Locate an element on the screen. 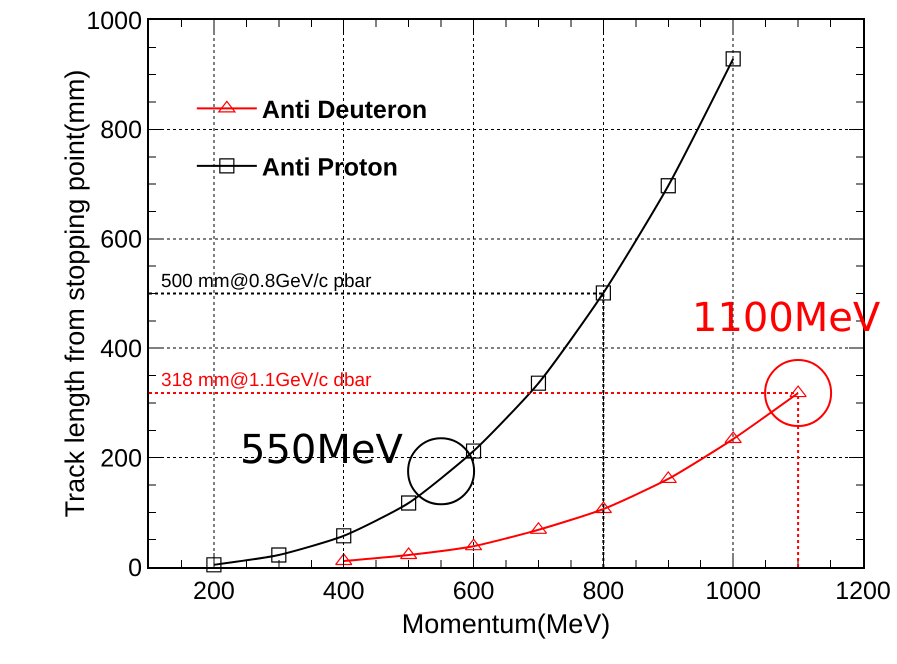  legend-label: Anti Proton is located at coordinates (330, 168).